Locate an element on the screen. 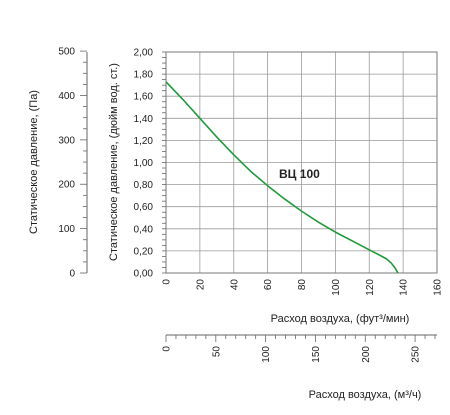 The height and width of the screenshot is (415, 450). y-tick-label: 0,00 is located at coordinates (144, 274).